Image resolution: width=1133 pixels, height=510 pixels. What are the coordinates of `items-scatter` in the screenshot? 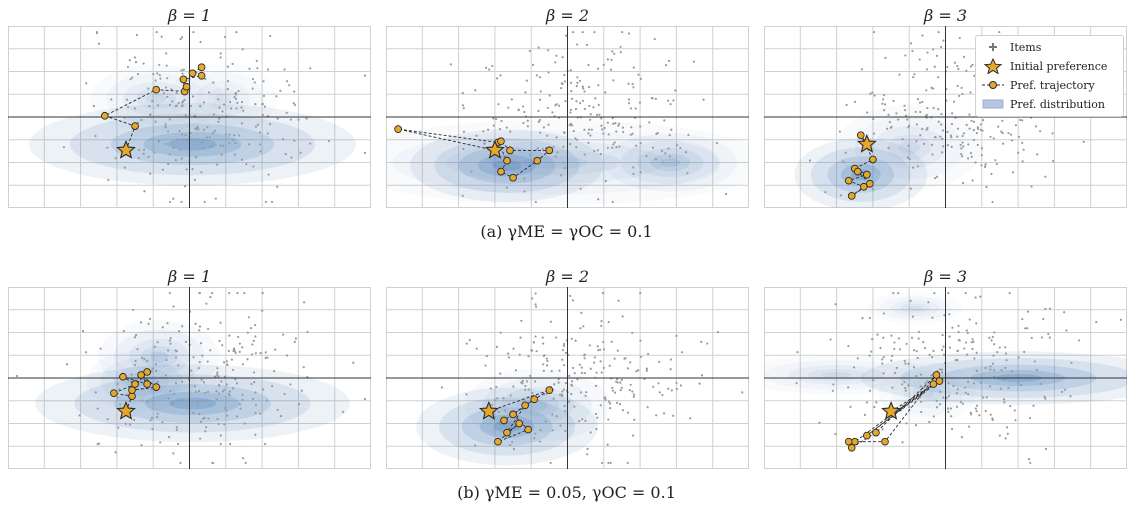 It's located at (959, 378).